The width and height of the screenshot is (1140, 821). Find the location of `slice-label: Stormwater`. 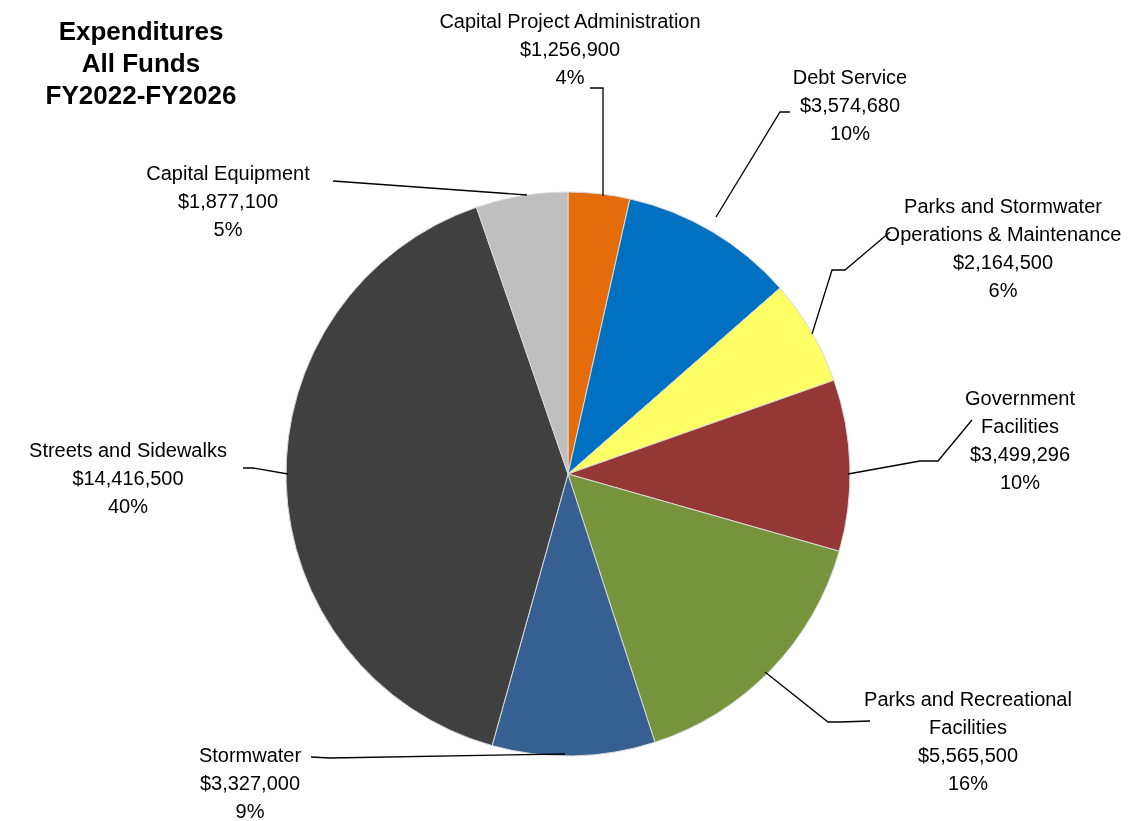

slice-label: Stormwater is located at coordinates (250, 755).